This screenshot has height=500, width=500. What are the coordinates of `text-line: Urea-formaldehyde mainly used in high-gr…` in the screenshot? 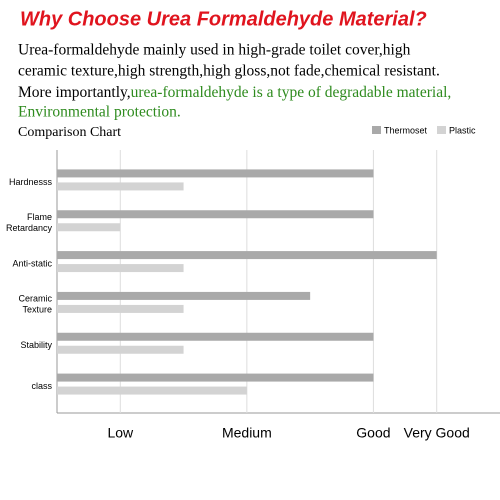 It's located at (214, 50).